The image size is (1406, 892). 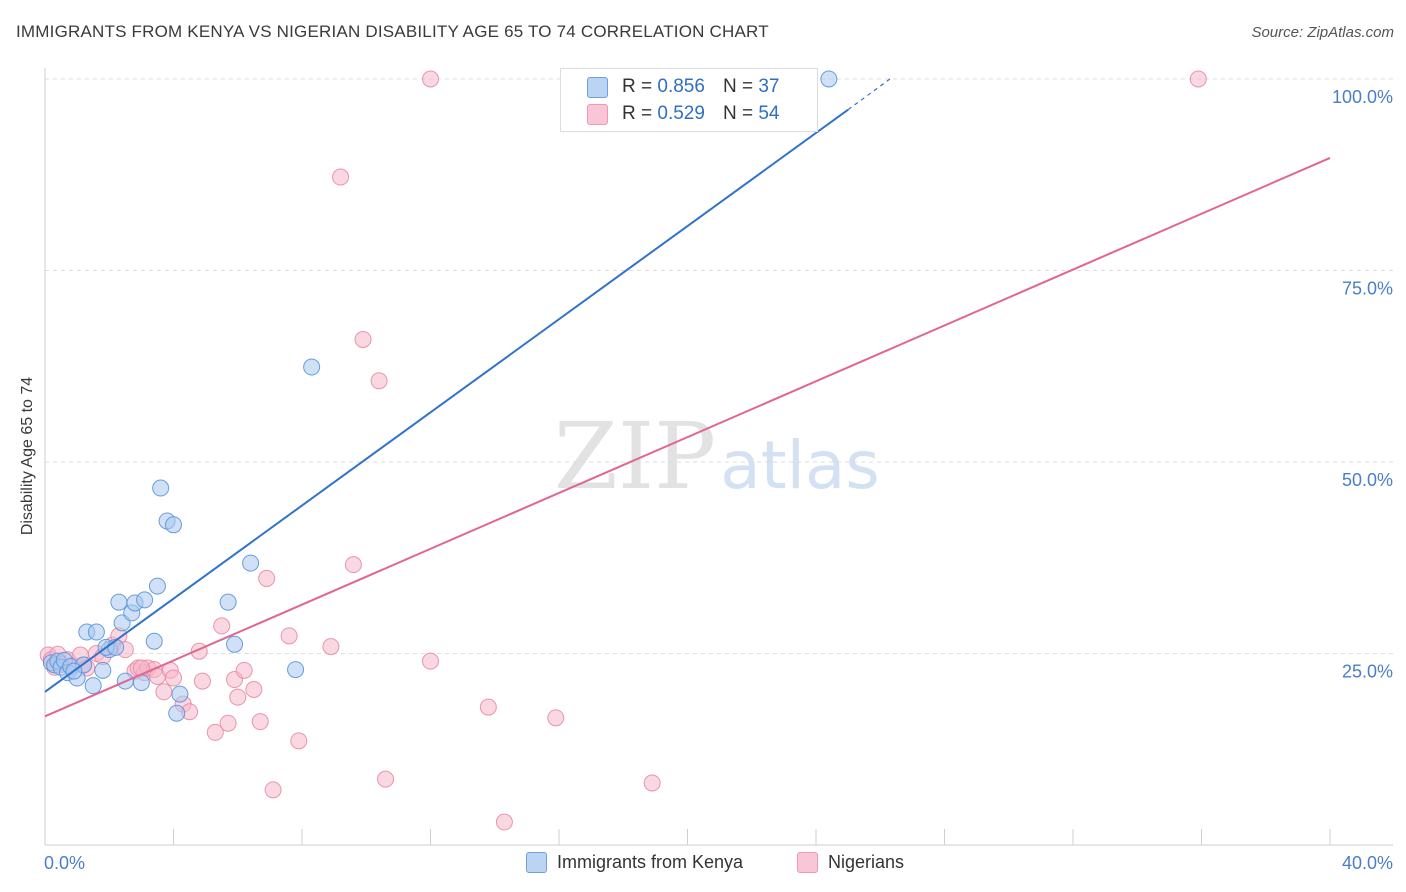 I want to click on bottom-legend-label-kenya: Immigrants from Kenya, so click(x=650, y=862).